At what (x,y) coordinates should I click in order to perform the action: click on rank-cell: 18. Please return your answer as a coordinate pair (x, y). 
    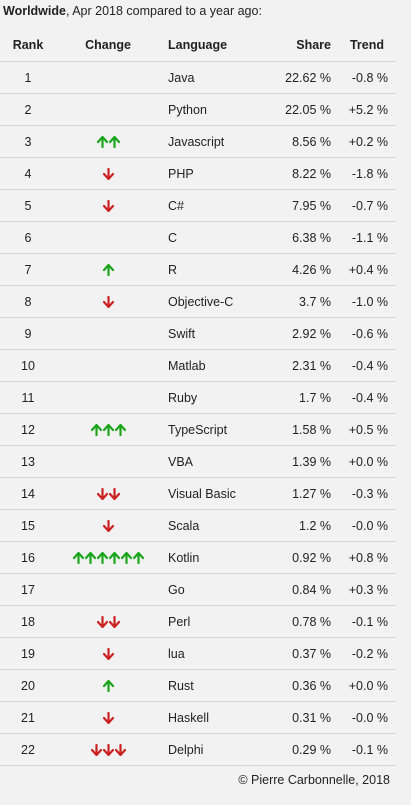
    Looking at the image, I should click on (28, 621).